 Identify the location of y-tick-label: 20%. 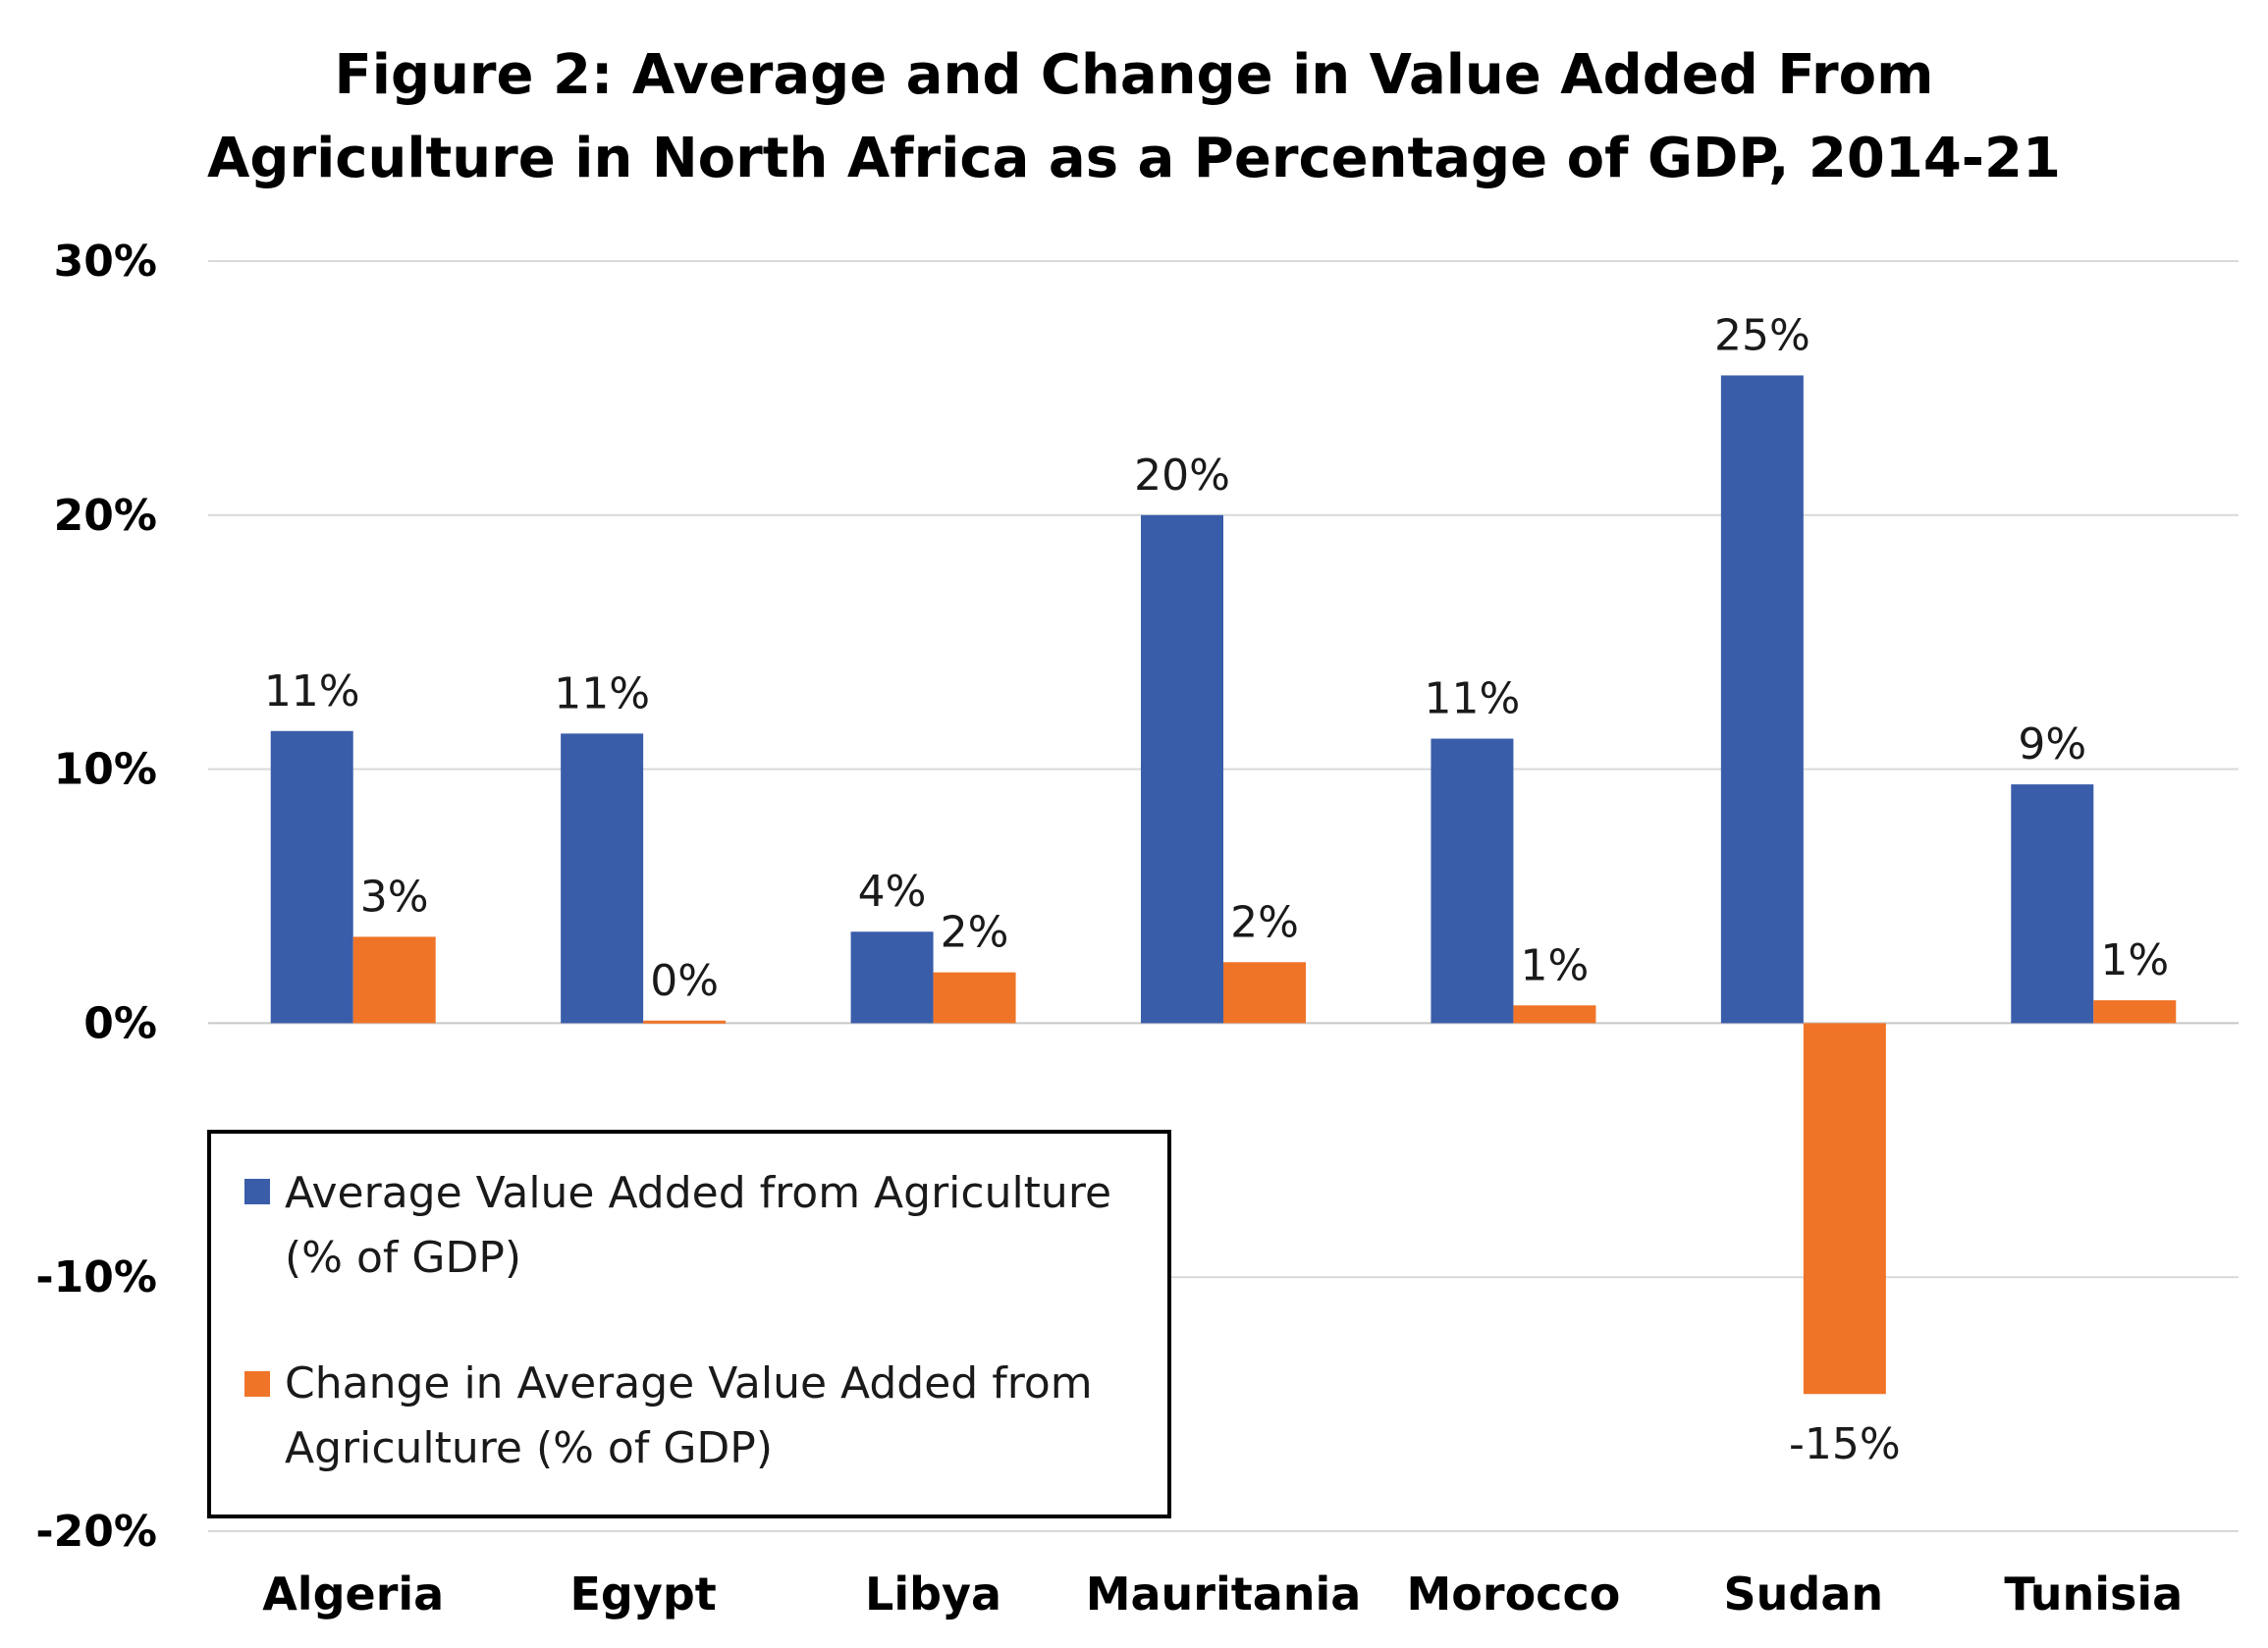
(105, 516).